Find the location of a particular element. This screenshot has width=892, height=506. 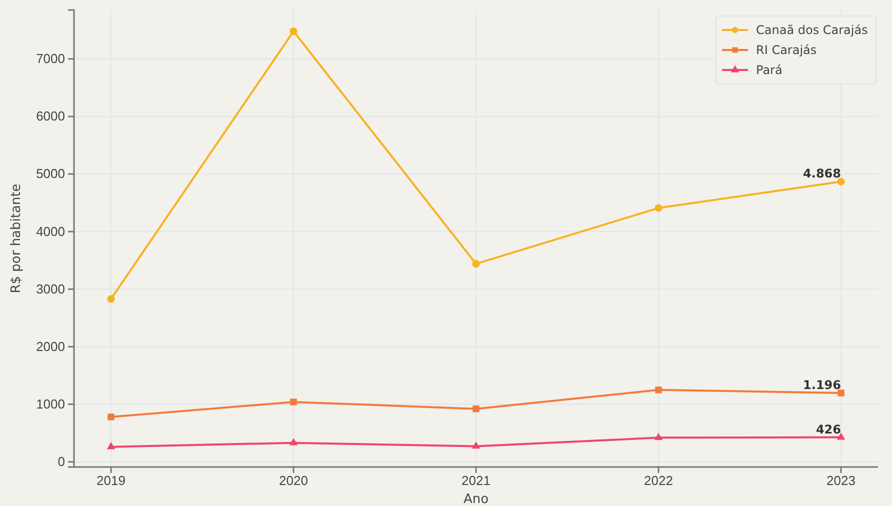

y-tick-label: 0 is located at coordinates (61, 461).